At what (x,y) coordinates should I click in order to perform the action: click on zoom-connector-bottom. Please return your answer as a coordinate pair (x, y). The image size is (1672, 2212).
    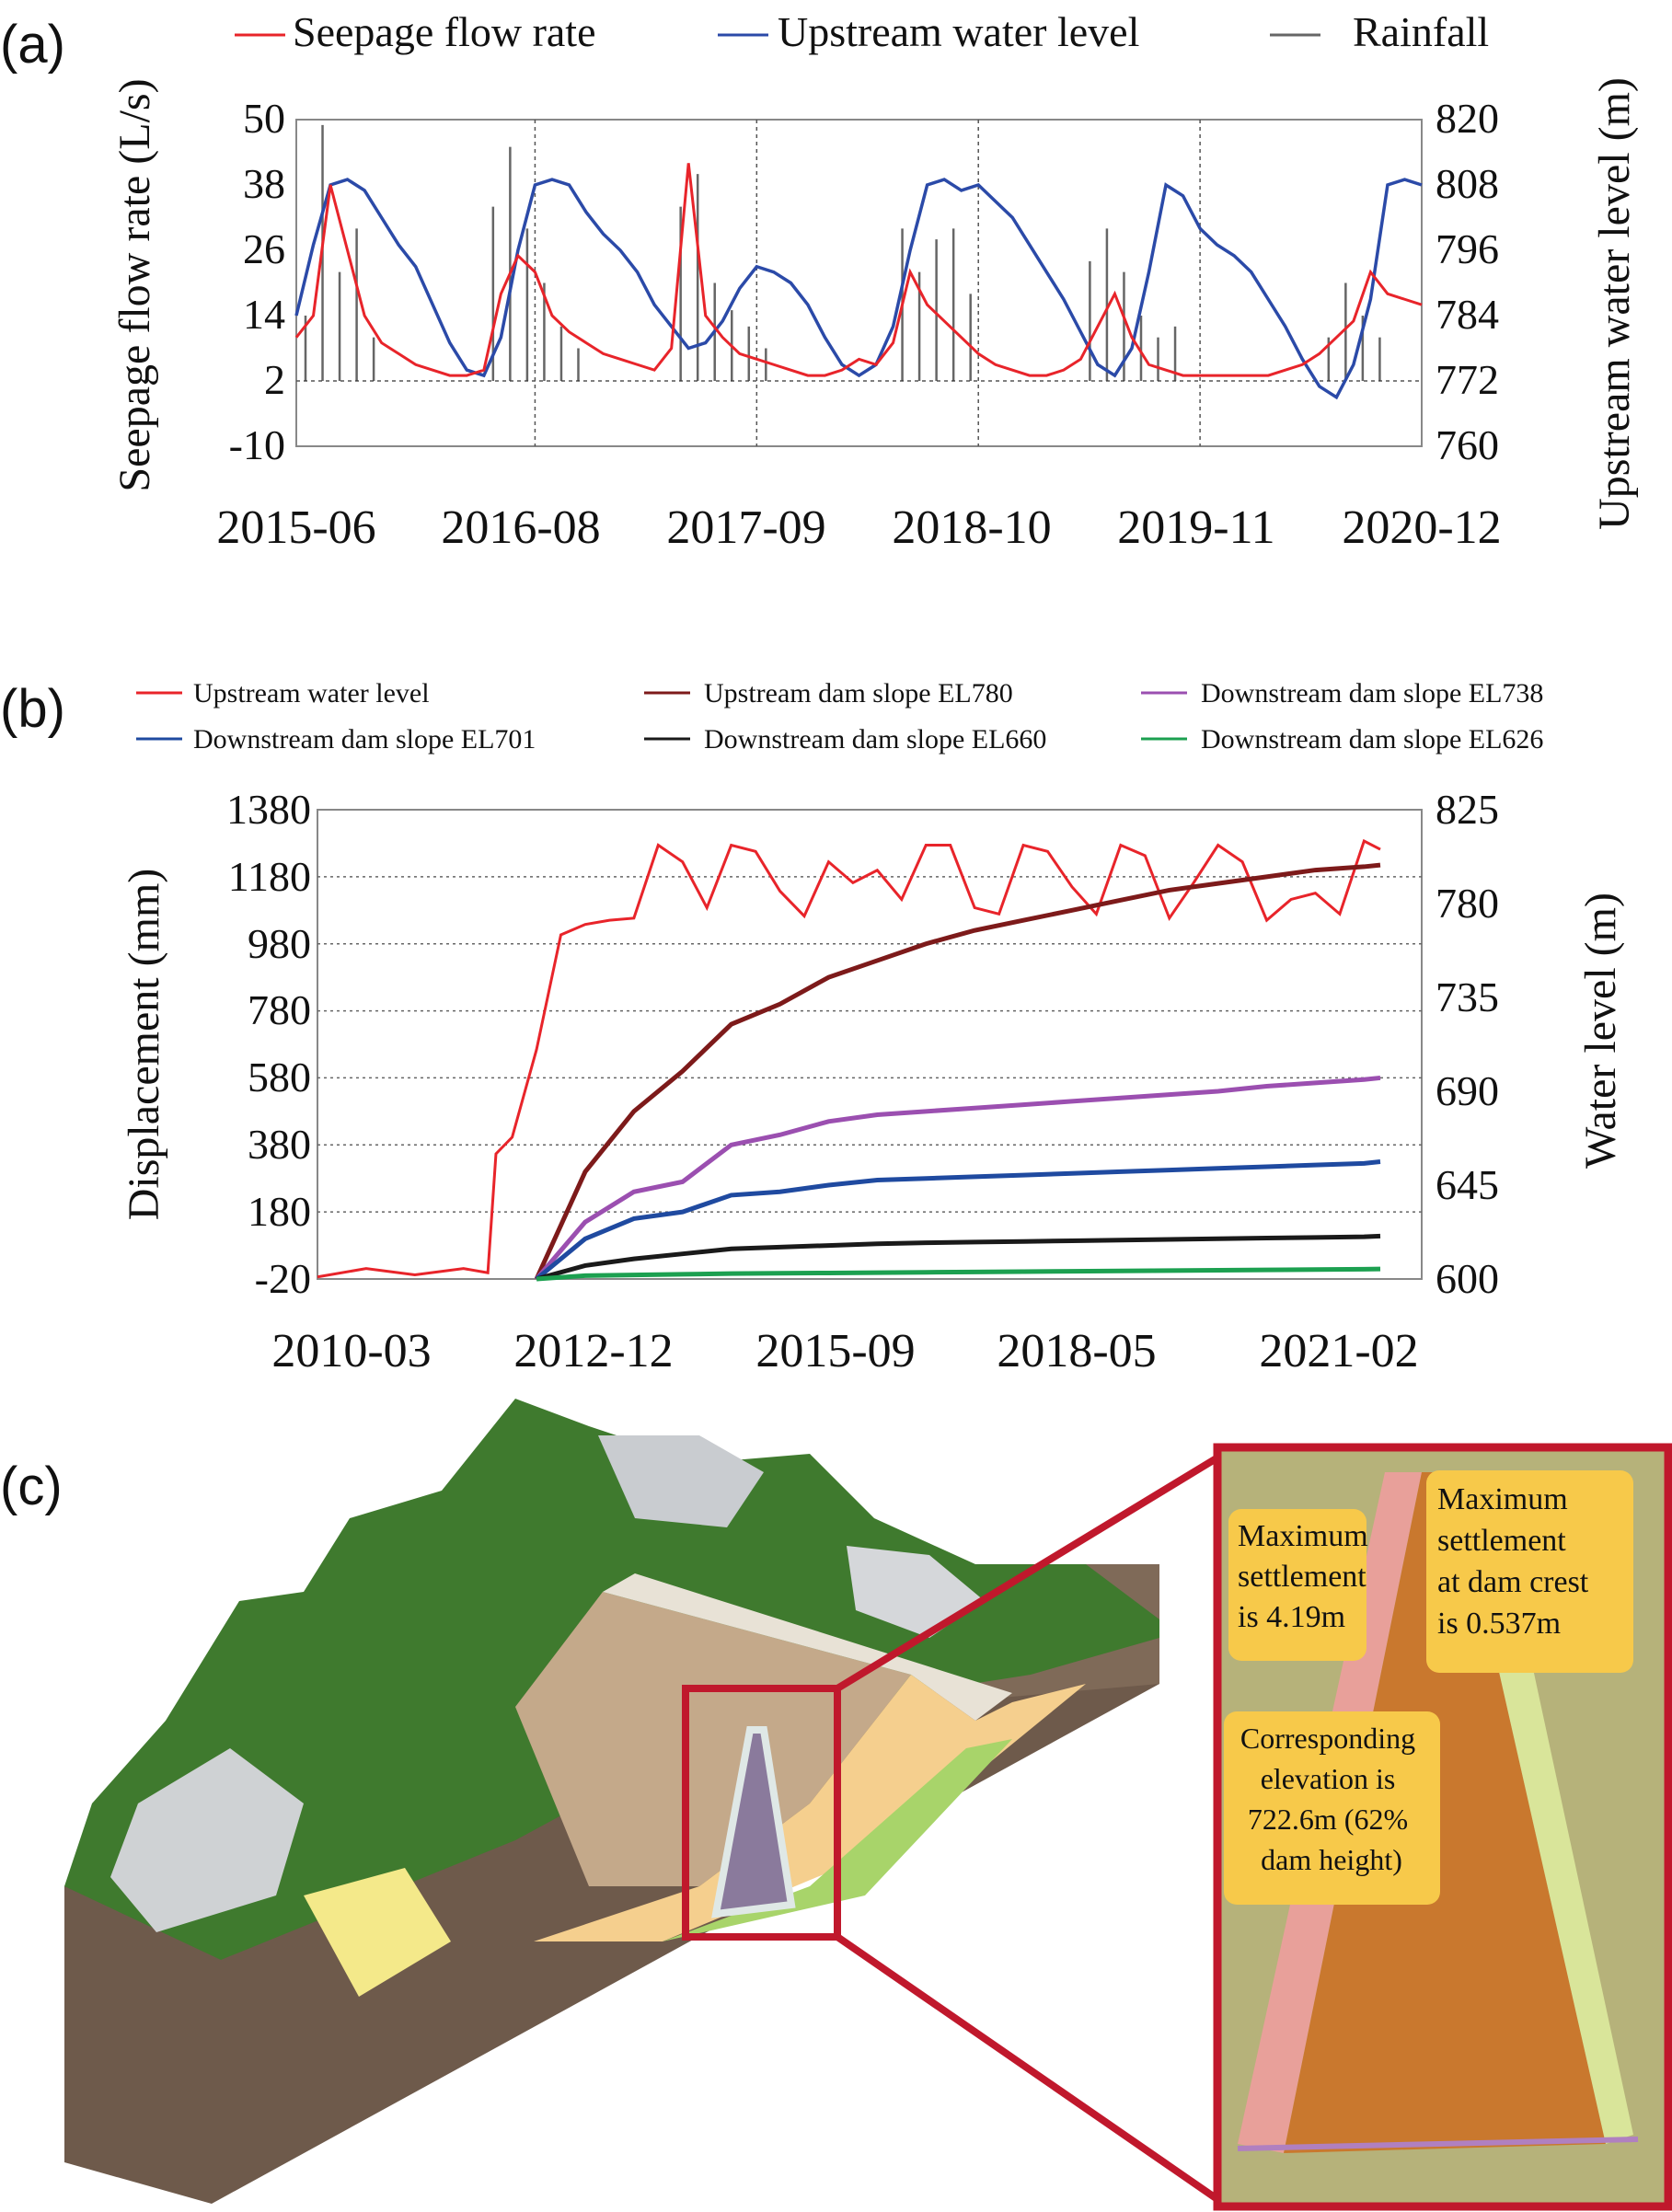
    Looking at the image, I should click on (1031, 2070).